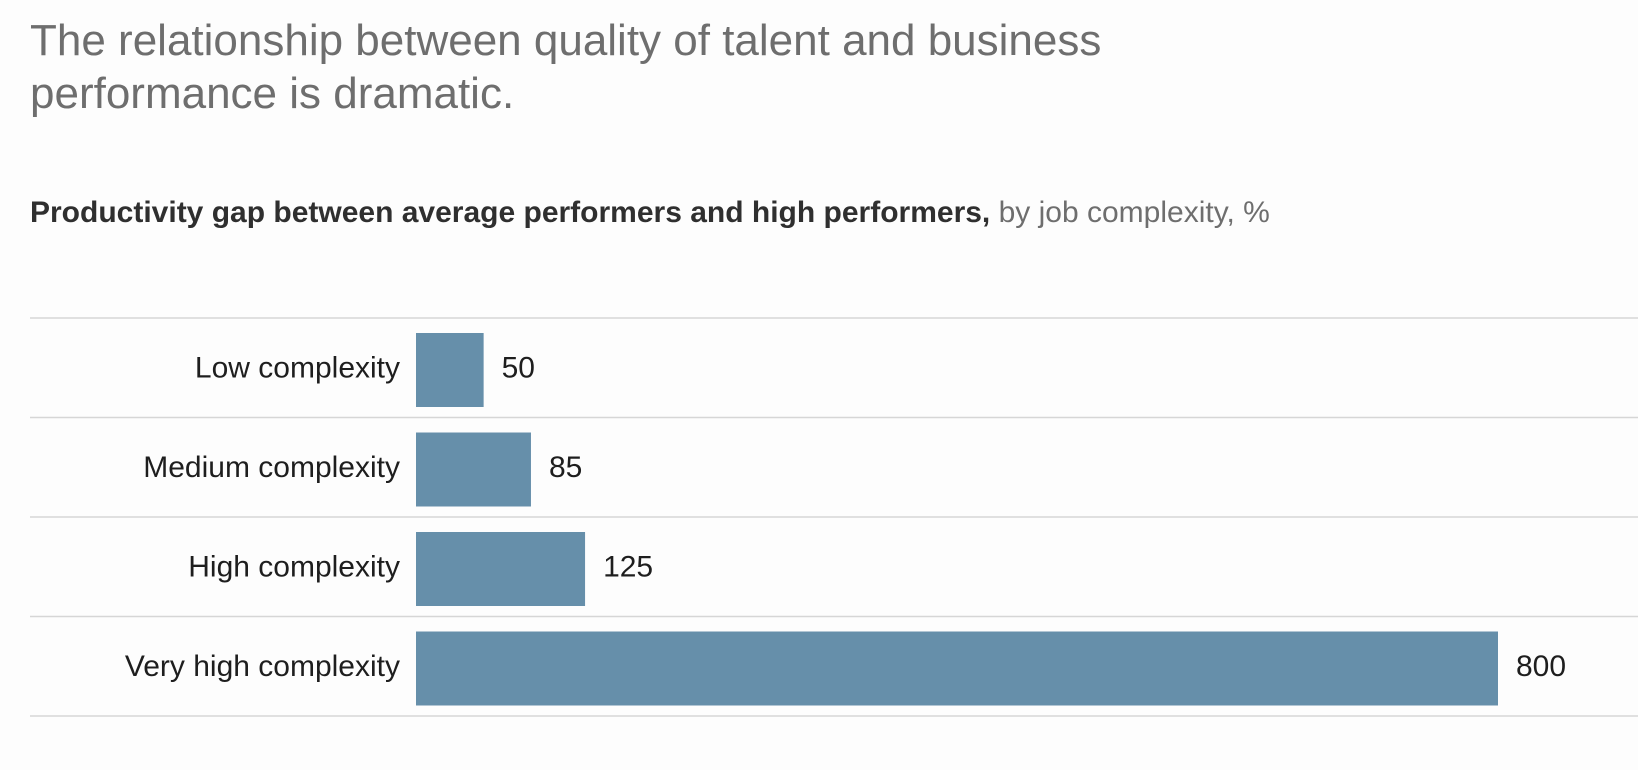 Image resolution: width=1638 pixels, height=770 pixels. Describe the element at coordinates (1134, 212) in the screenshot. I see `chart-subtitle-qualifier: by job complexity, %` at that location.